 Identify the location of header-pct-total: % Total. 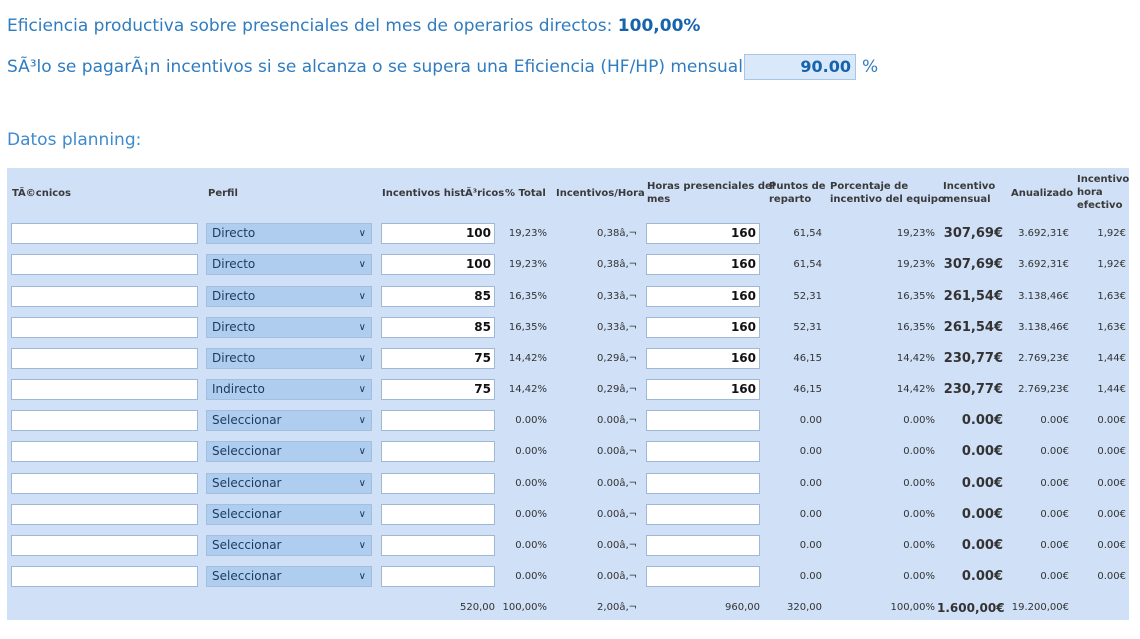
(525, 193).